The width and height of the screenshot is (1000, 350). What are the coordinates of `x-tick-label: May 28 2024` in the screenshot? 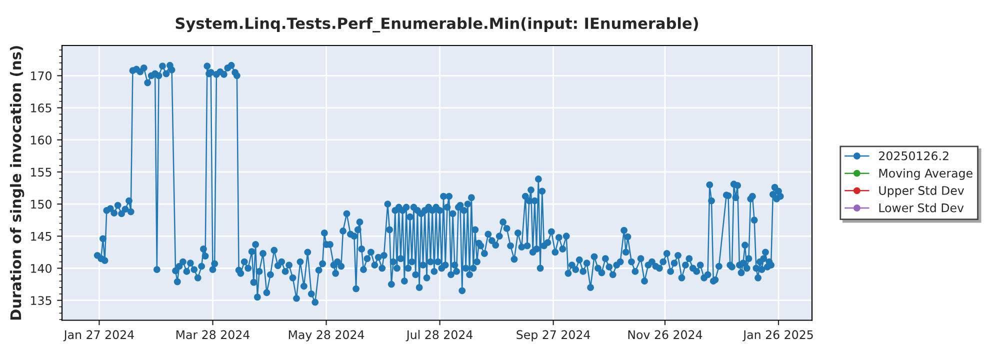 It's located at (326, 336).